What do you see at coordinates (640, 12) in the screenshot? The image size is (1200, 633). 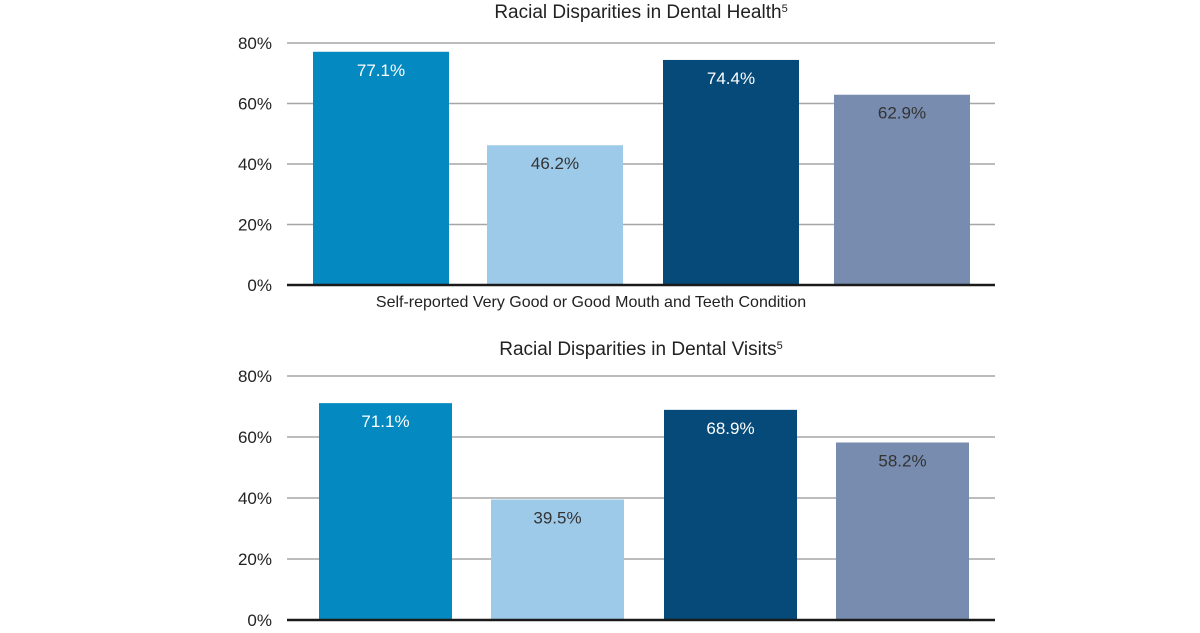 I see `chart-title: Racial Disparities in Dental Health5` at bounding box center [640, 12].